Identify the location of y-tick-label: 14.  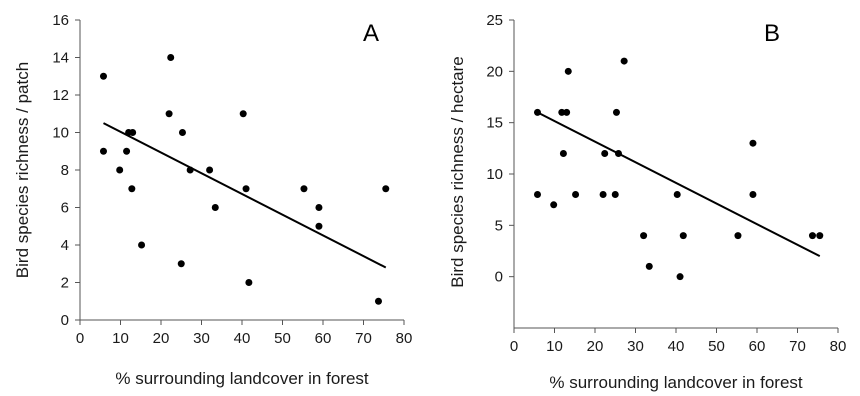
(60, 58).